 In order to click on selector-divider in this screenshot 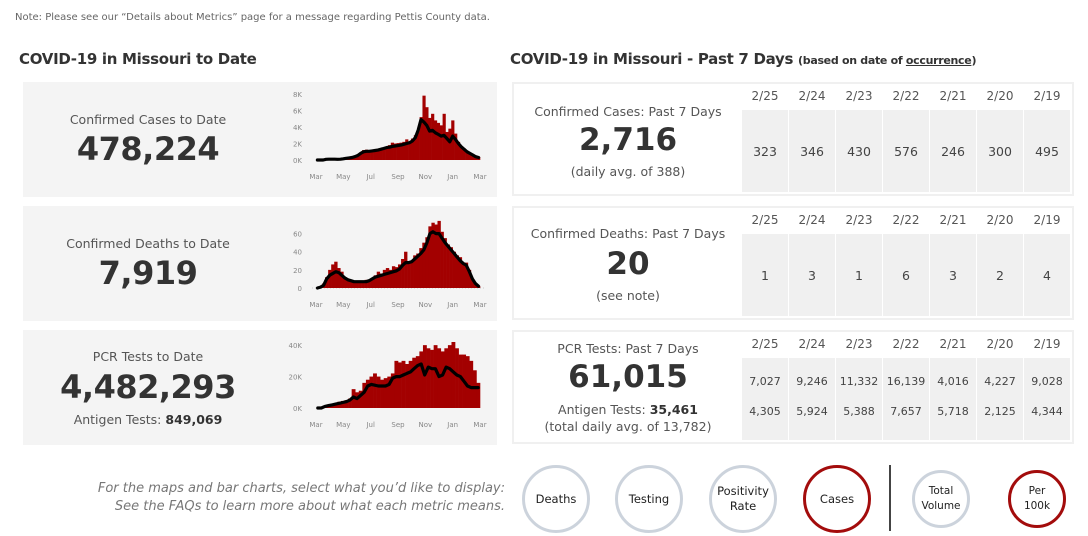, I will do `click(890, 498)`.